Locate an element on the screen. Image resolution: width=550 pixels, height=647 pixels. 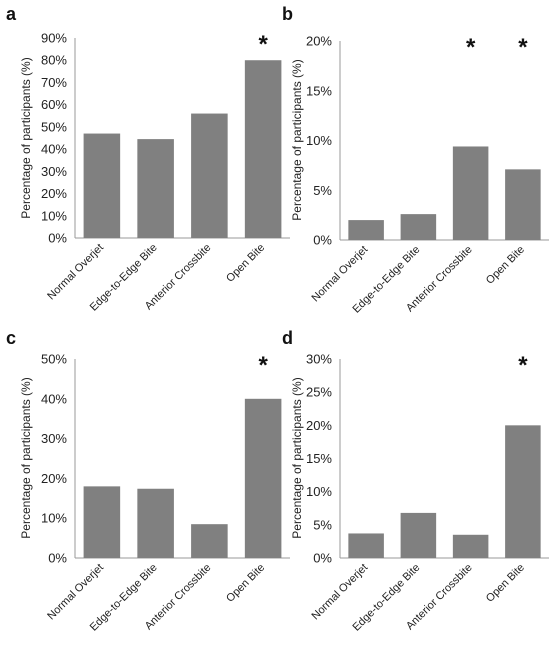
y-tick-label: 90% is located at coordinates (54, 38).